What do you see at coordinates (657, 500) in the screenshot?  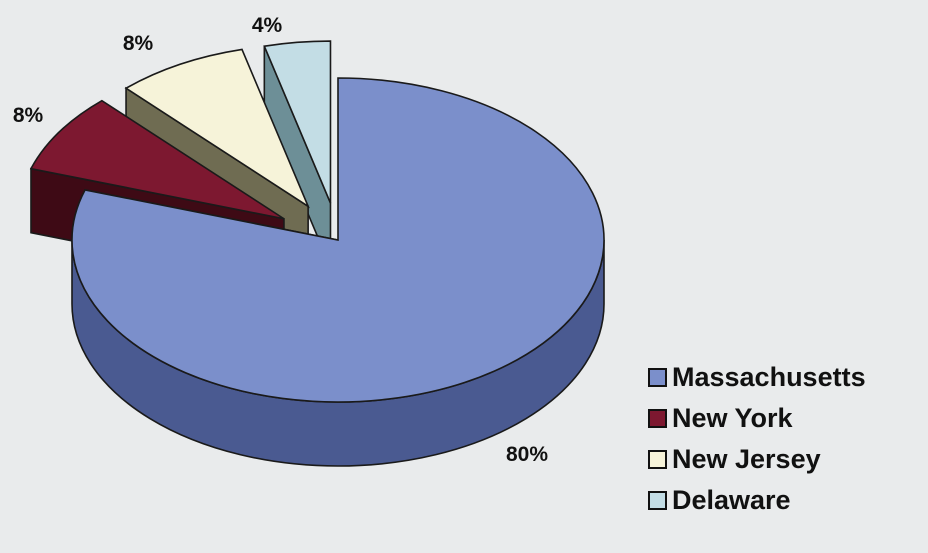 I see `legend-swatch-delaware` at bounding box center [657, 500].